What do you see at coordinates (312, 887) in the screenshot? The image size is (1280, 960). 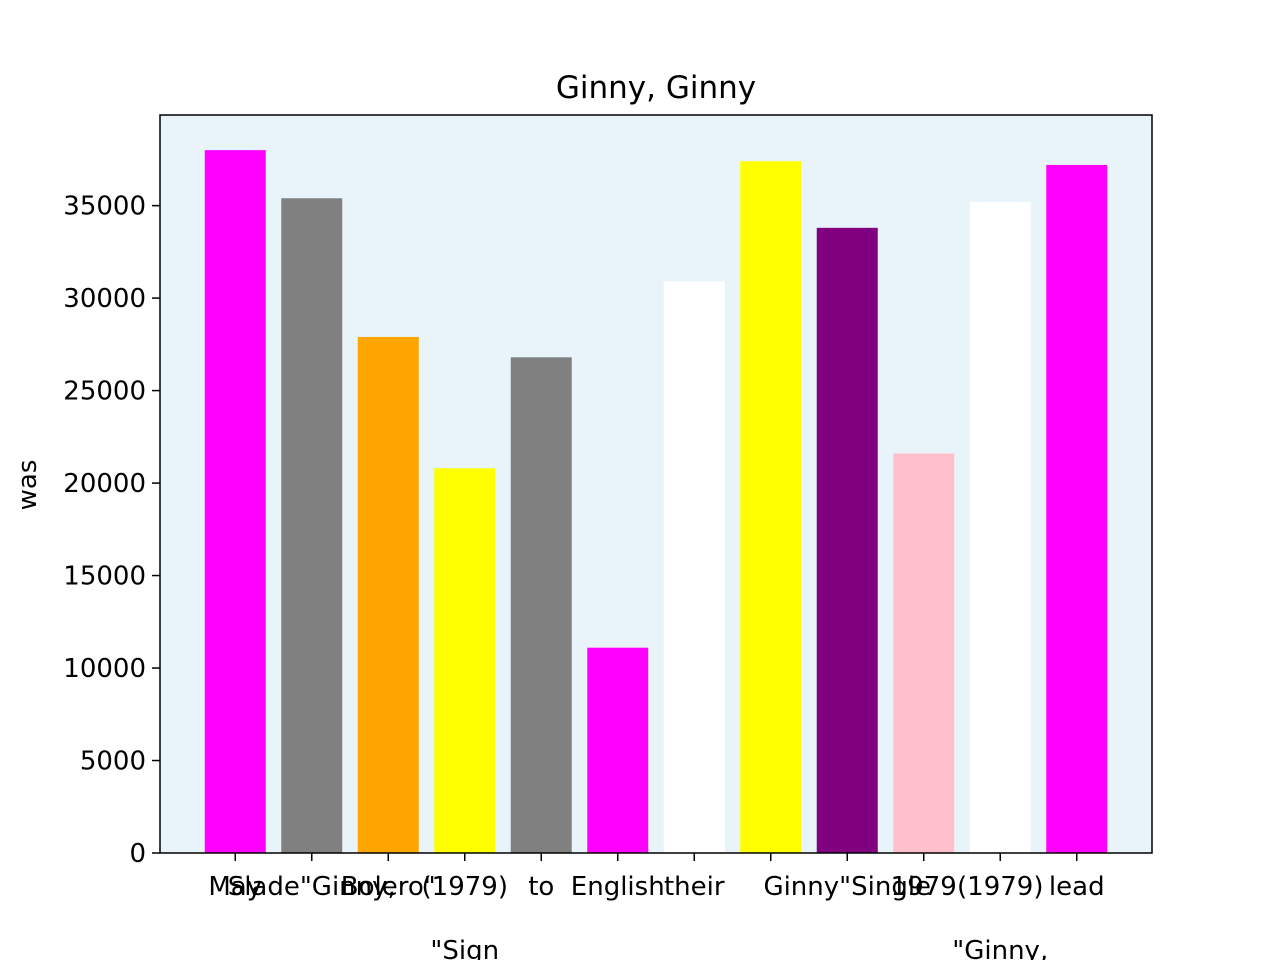 I see `x-tick-label: Slade"Ginny,` at bounding box center [312, 887].